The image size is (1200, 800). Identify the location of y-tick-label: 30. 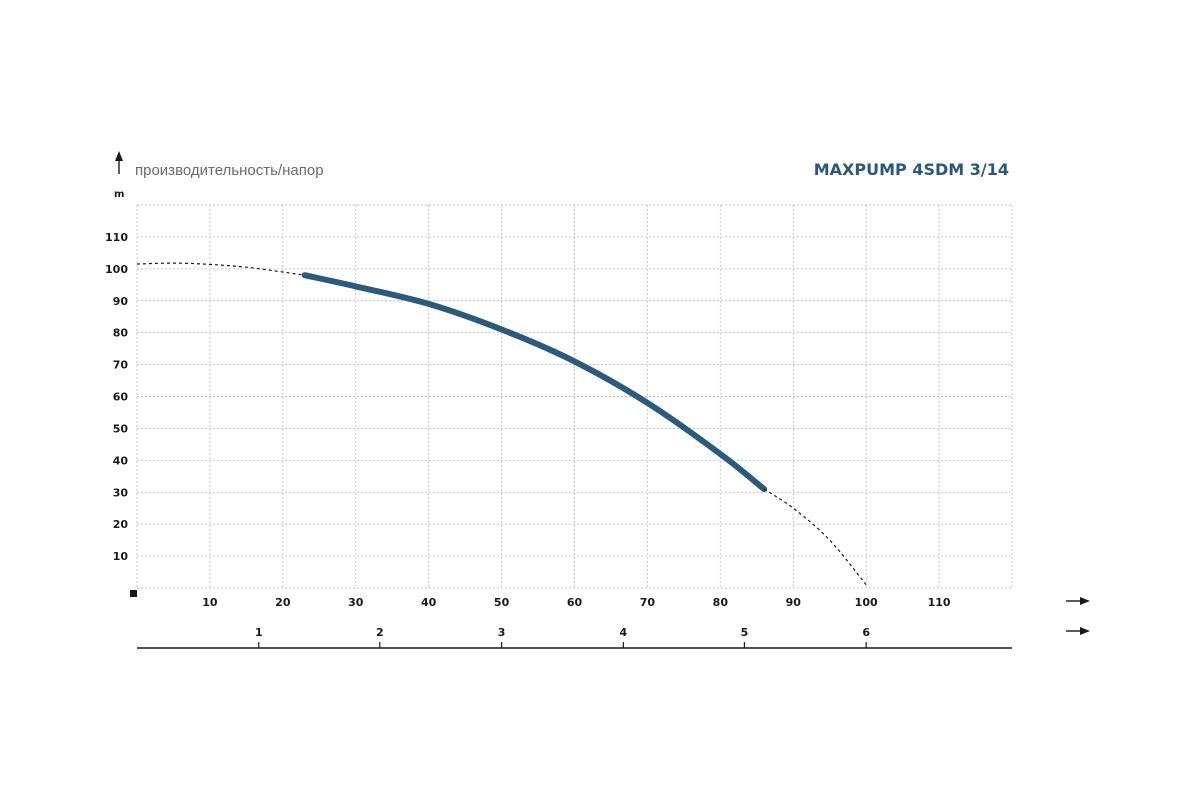
(121, 492).